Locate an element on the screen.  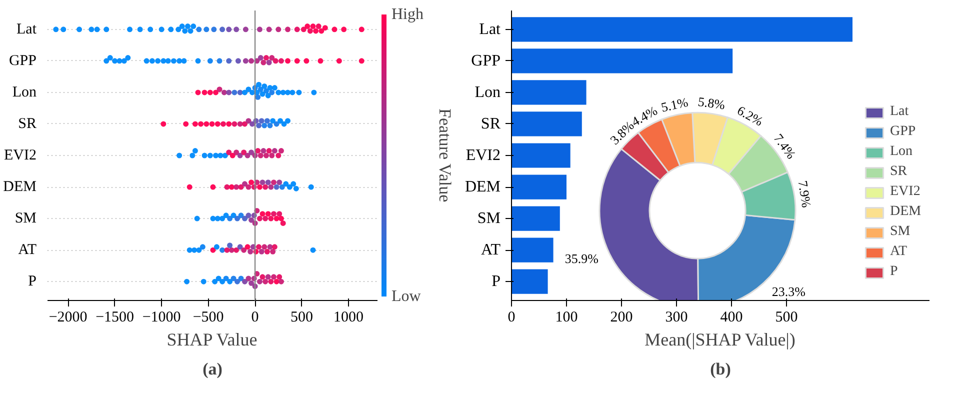
data-label: 5.1% is located at coordinates (675, 104).